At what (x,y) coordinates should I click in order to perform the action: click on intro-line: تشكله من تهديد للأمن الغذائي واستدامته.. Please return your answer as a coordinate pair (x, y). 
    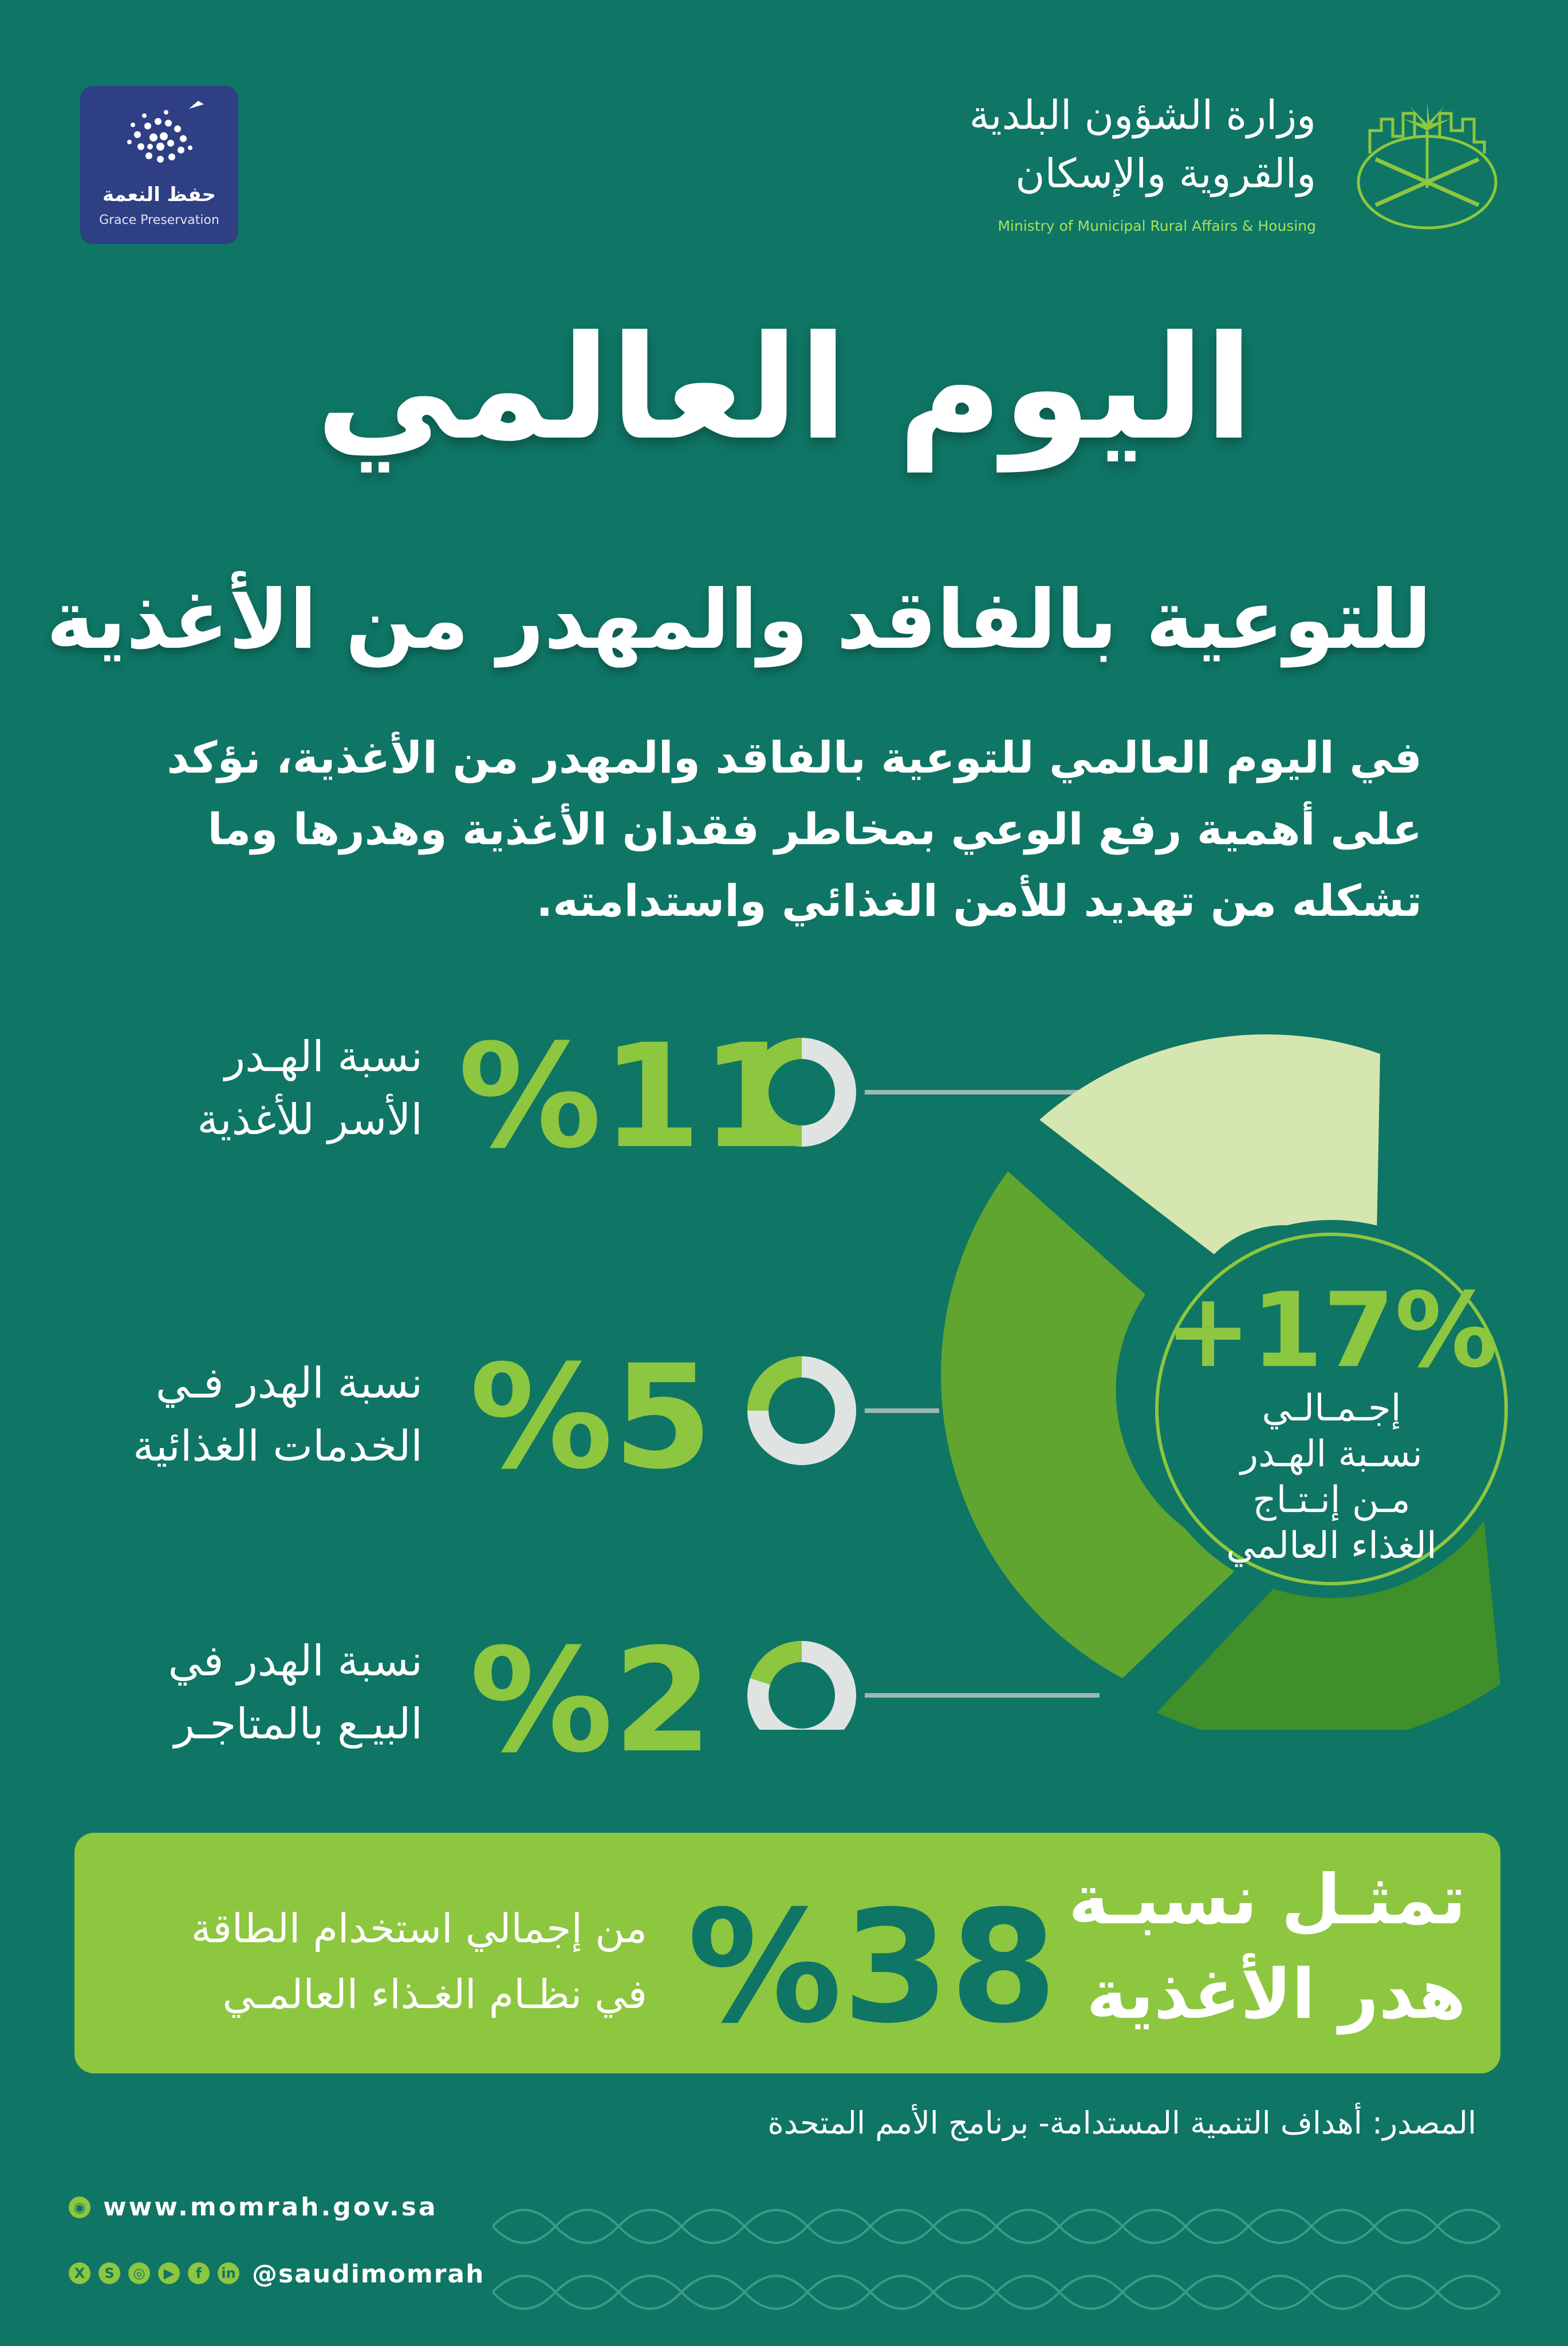
    Looking at the image, I should click on (979, 900).